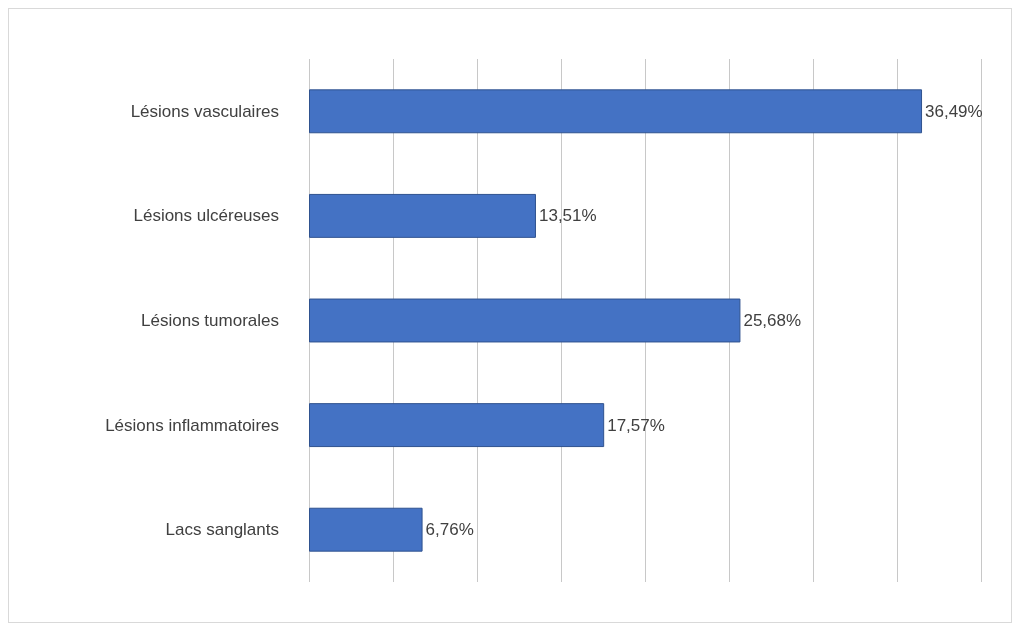 This screenshot has width=1022, height=633. What do you see at coordinates (772, 320) in the screenshot?
I see `data-label: 25,68%` at bounding box center [772, 320].